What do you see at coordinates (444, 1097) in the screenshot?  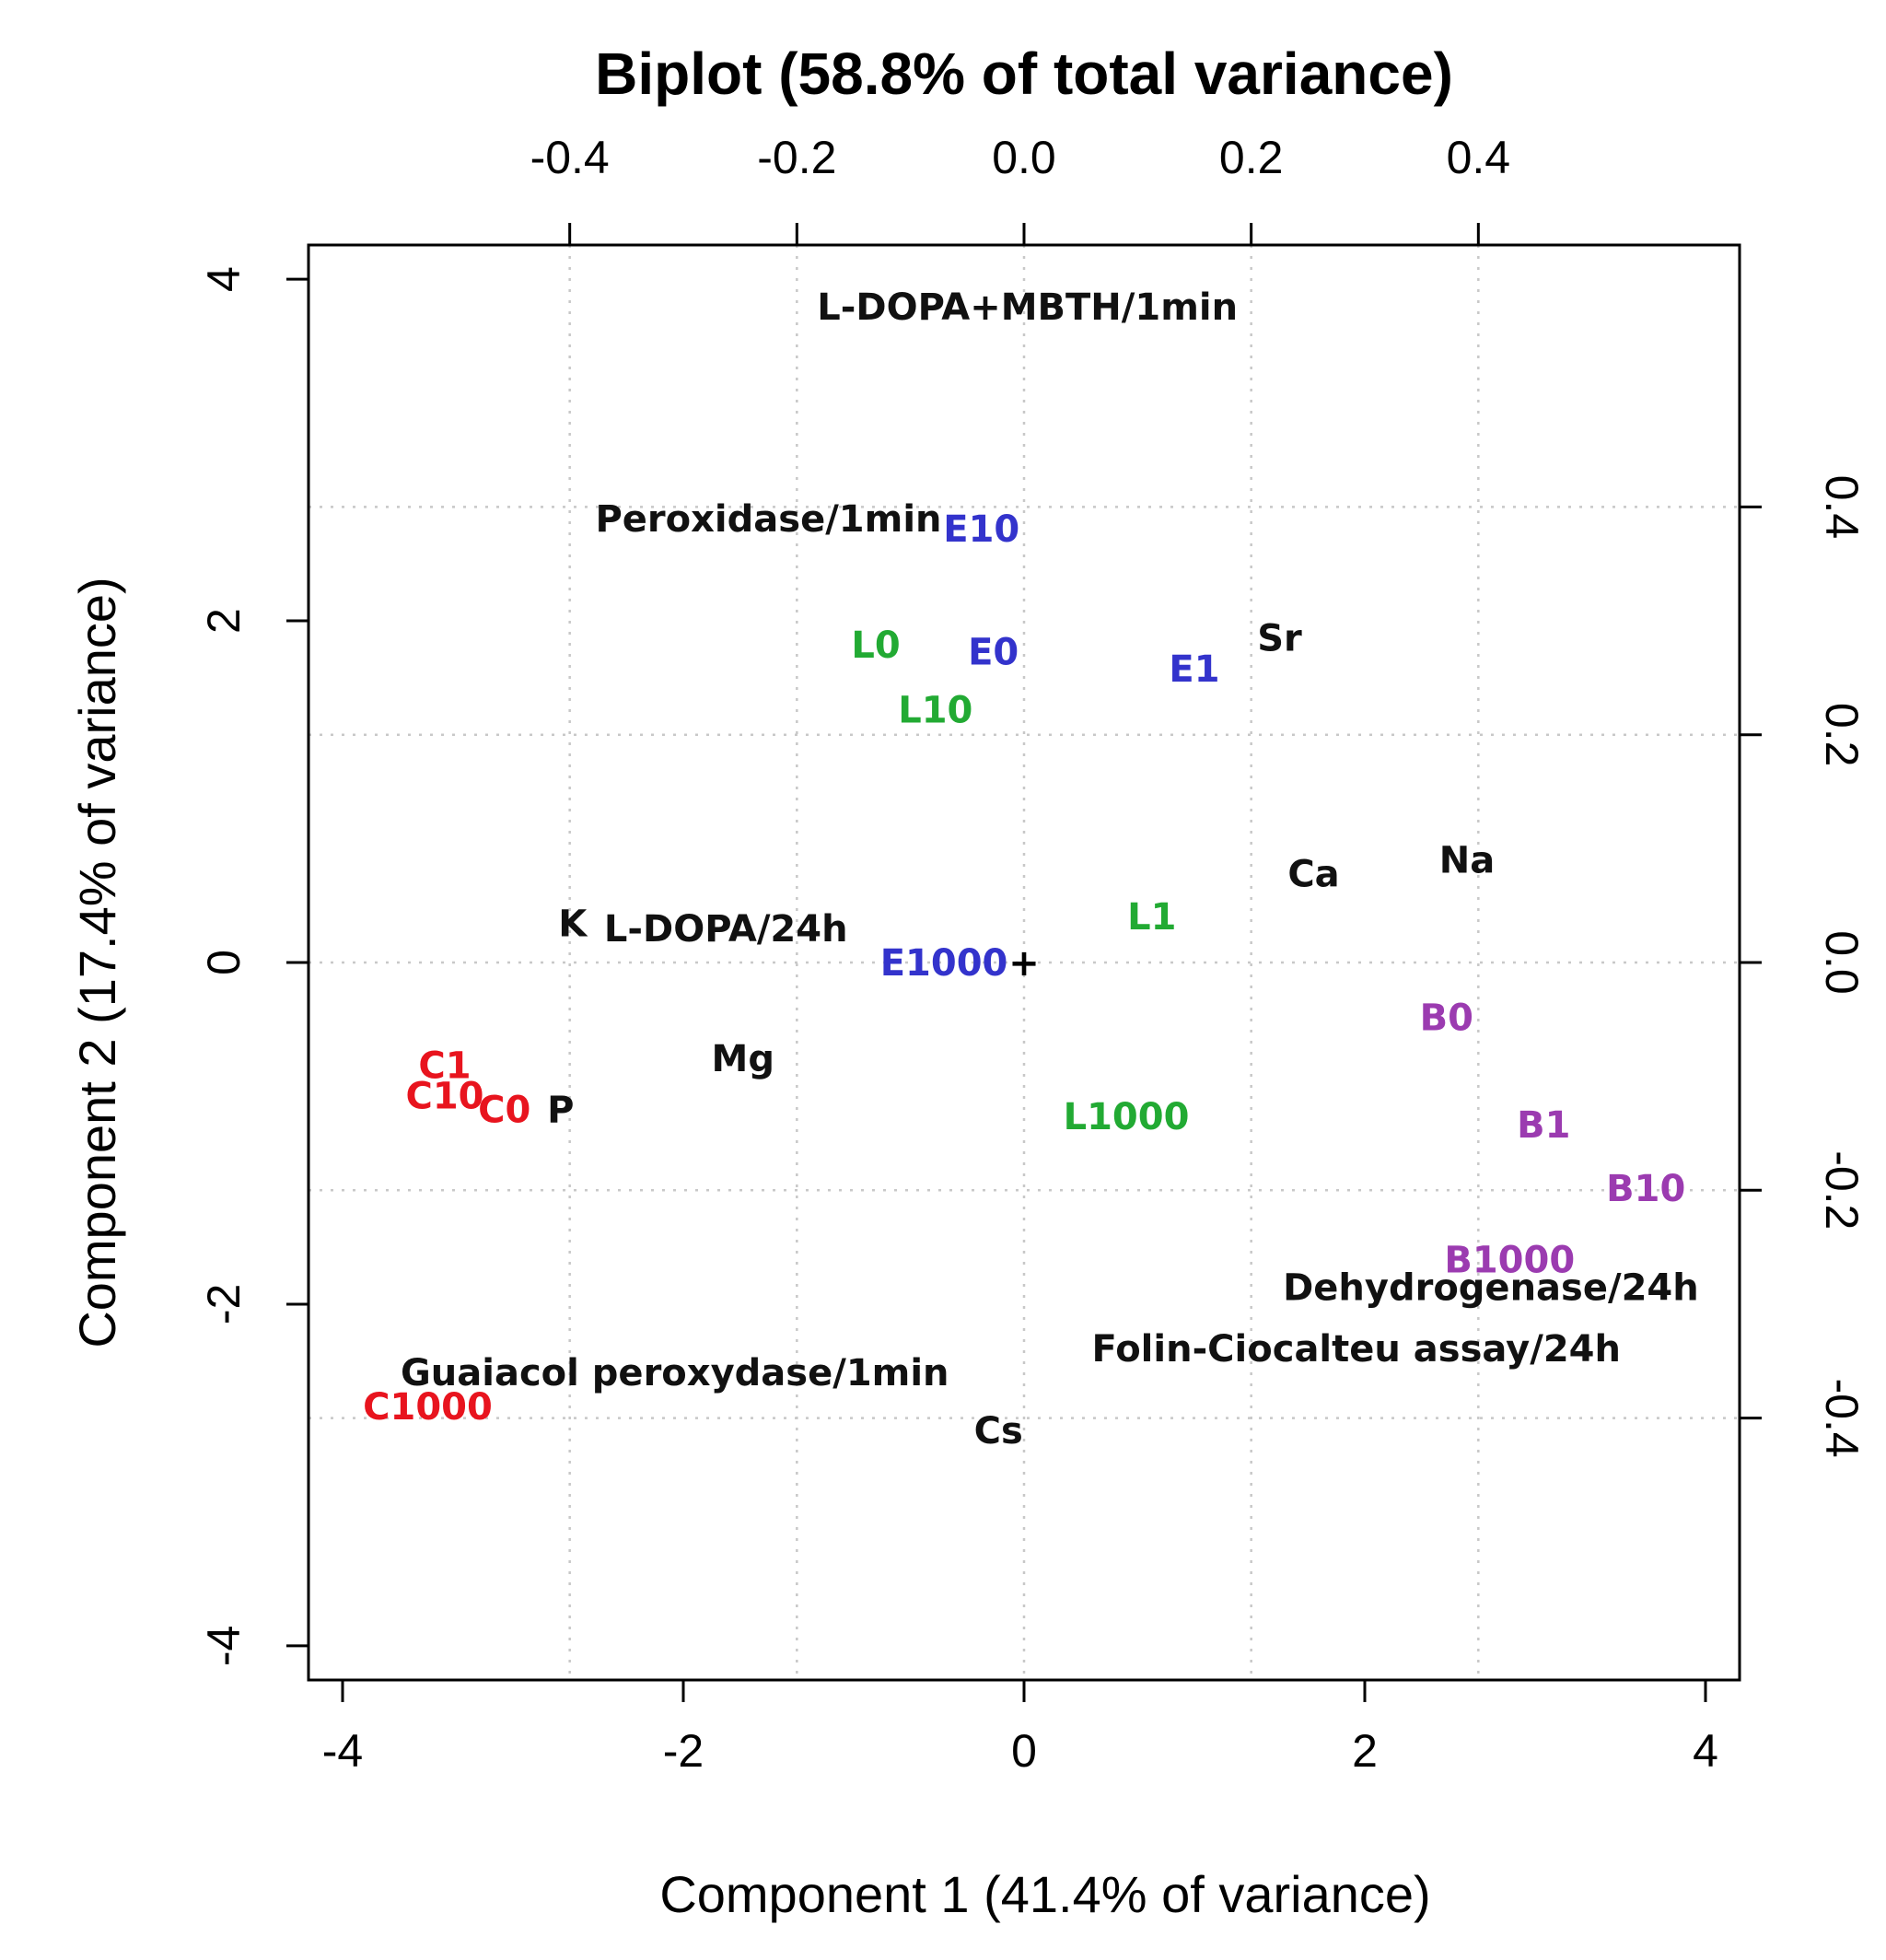 I see `sample-label: C10` at bounding box center [444, 1097].